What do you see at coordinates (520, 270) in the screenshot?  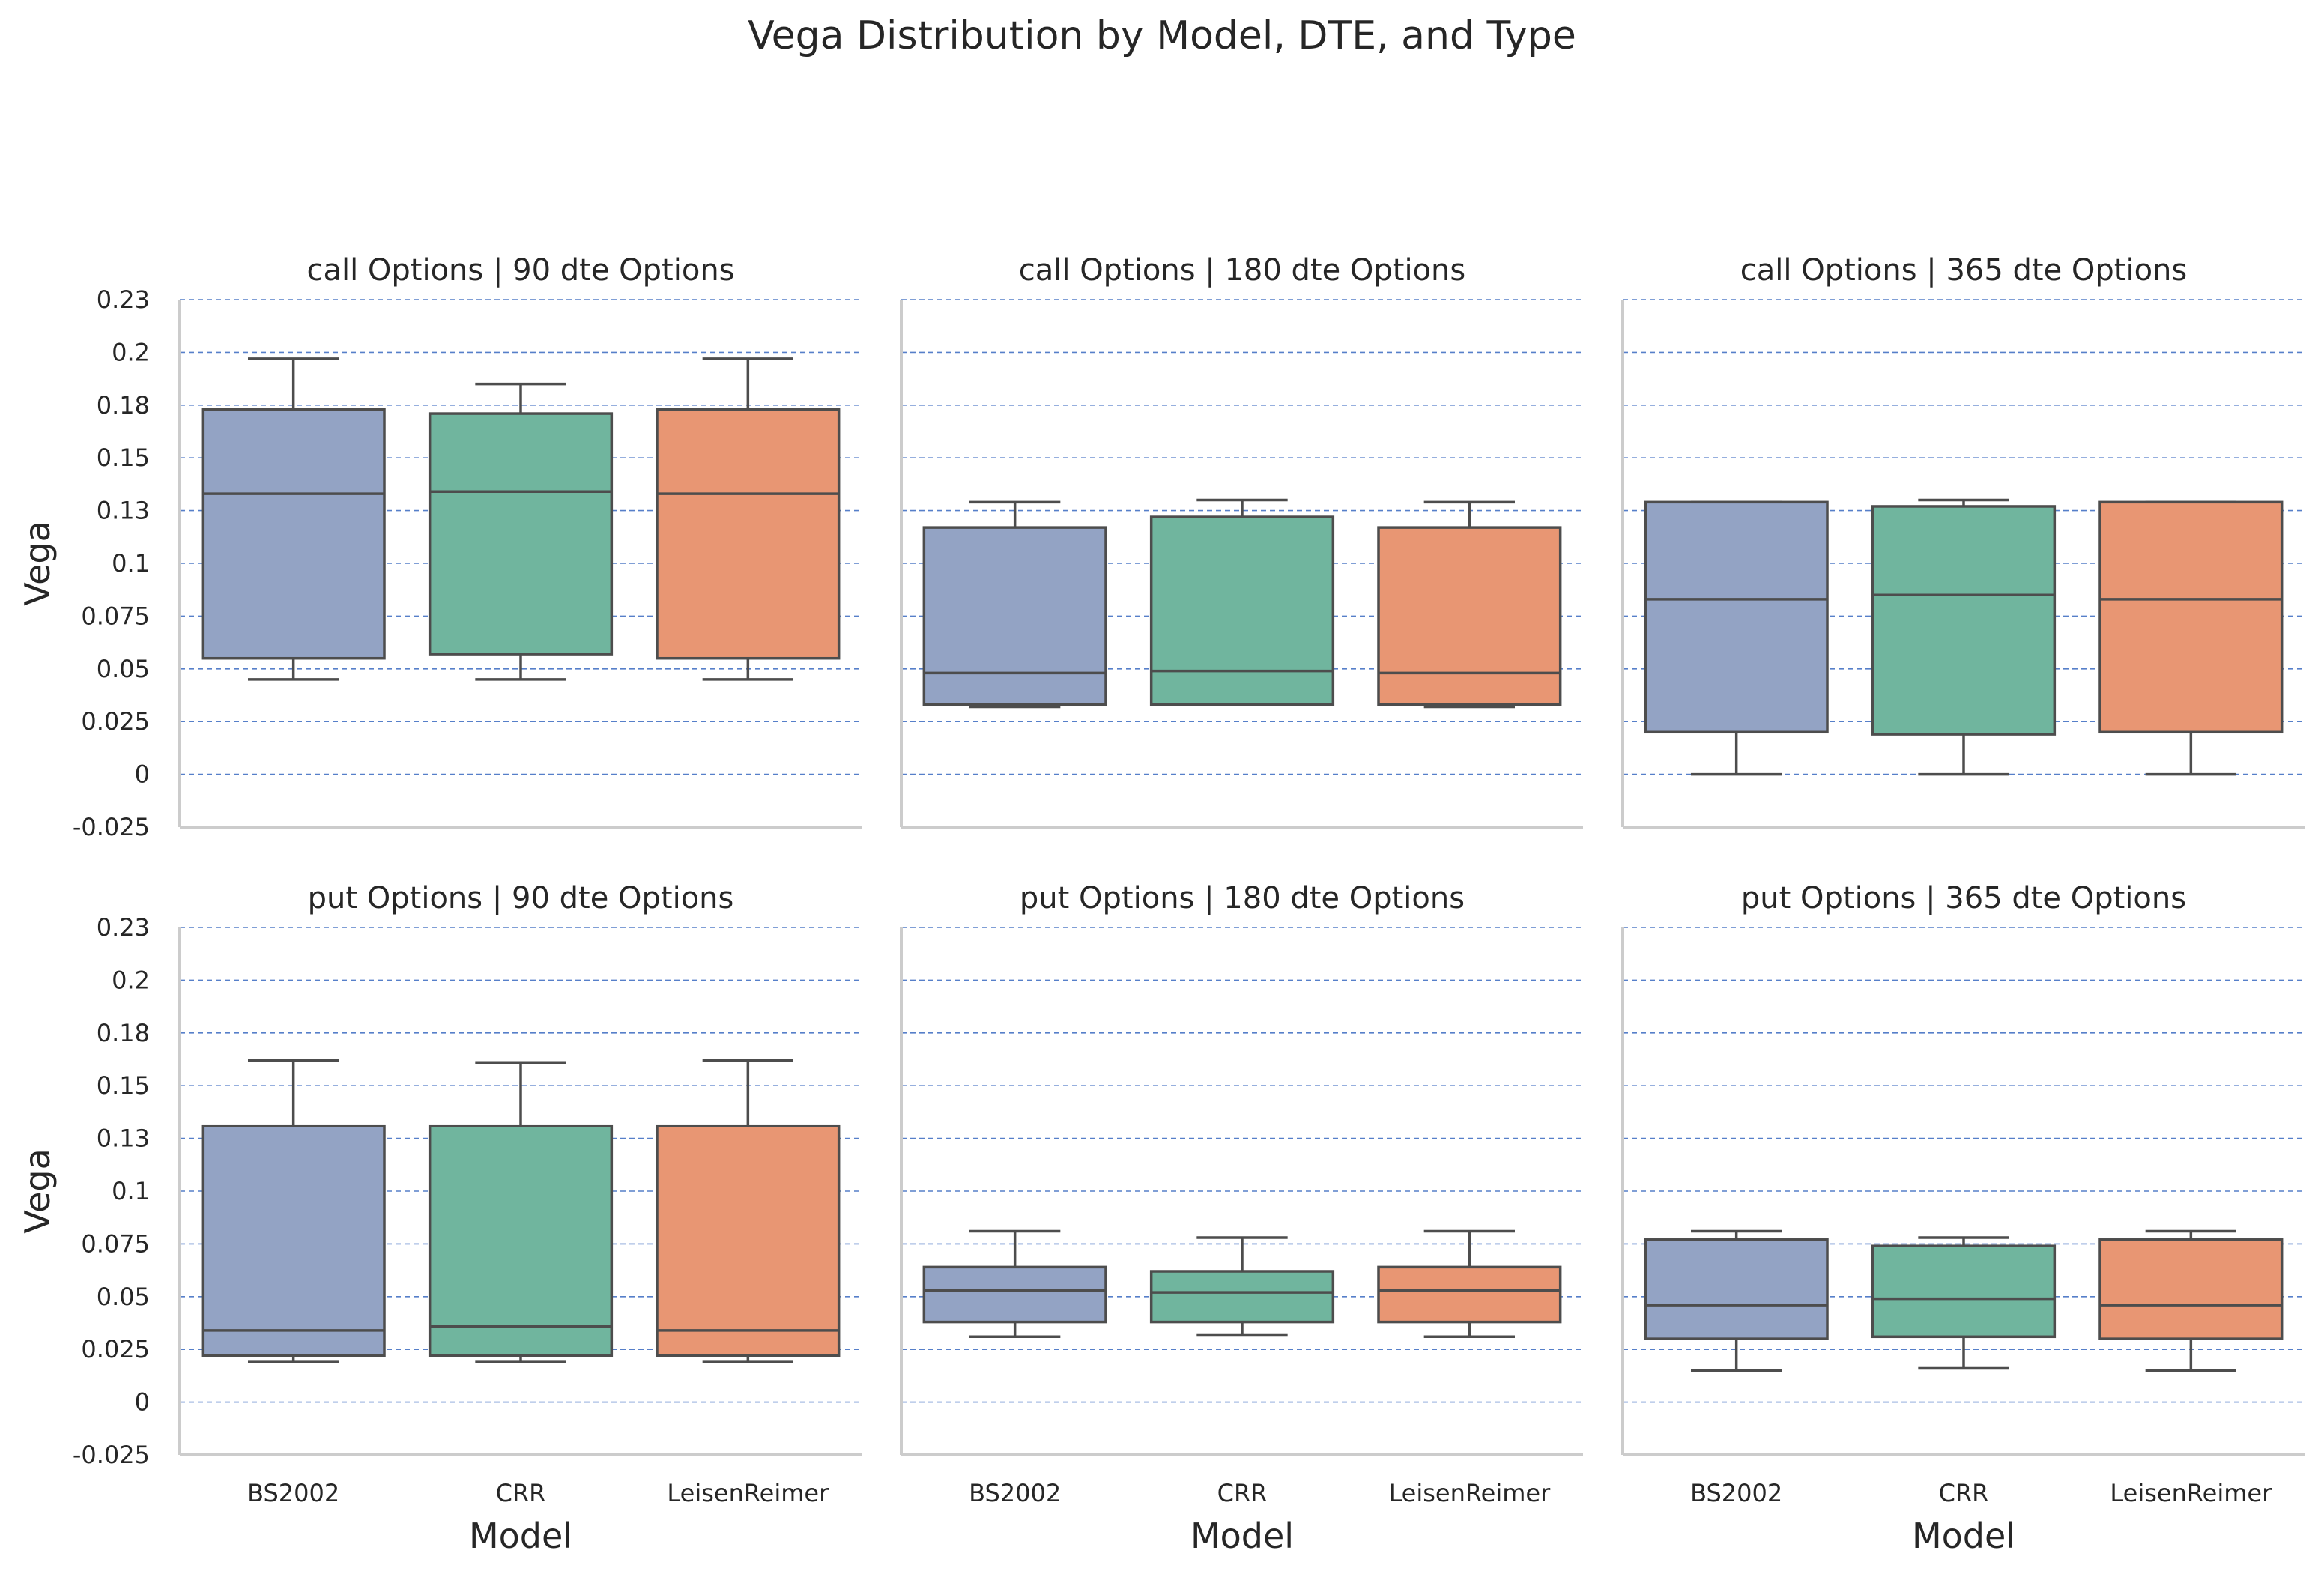 I see `panel-title: call Options | 90 dte Options` at bounding box center [520, 270].